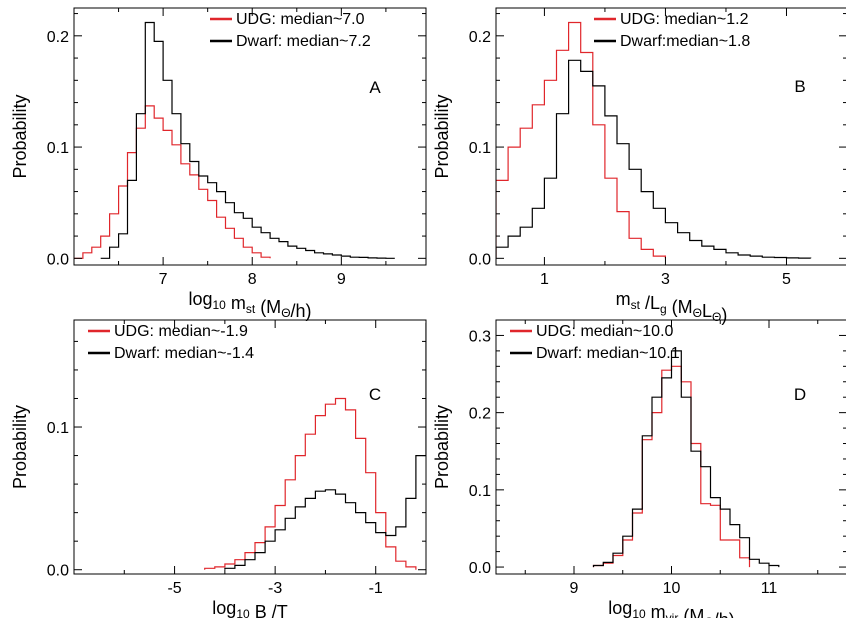  I want to click on x-tick-label: -1, so click(376, 588).